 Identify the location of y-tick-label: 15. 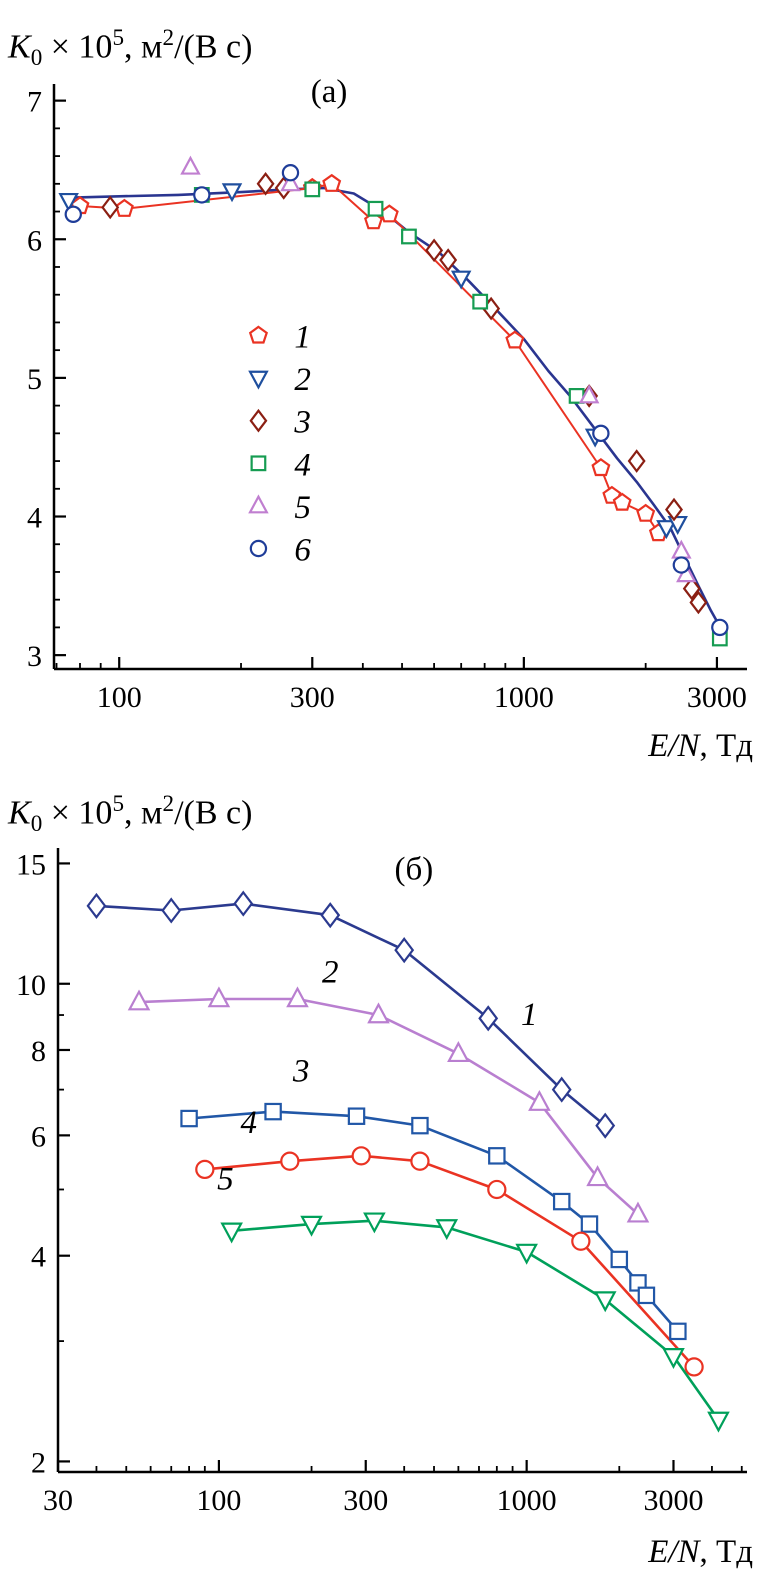
(31, 864).